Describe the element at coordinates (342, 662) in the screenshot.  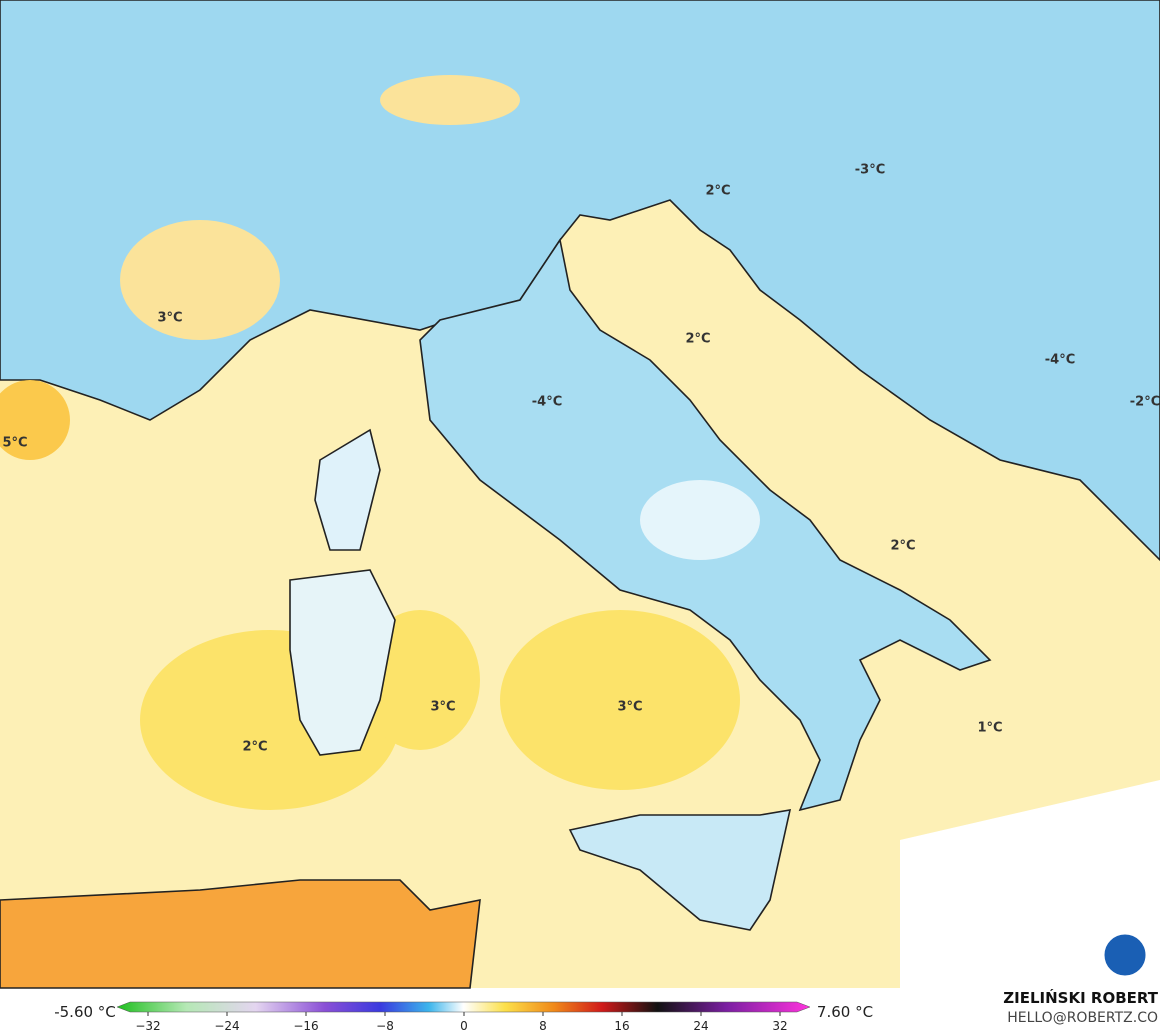
I see `sardinia` at that location.